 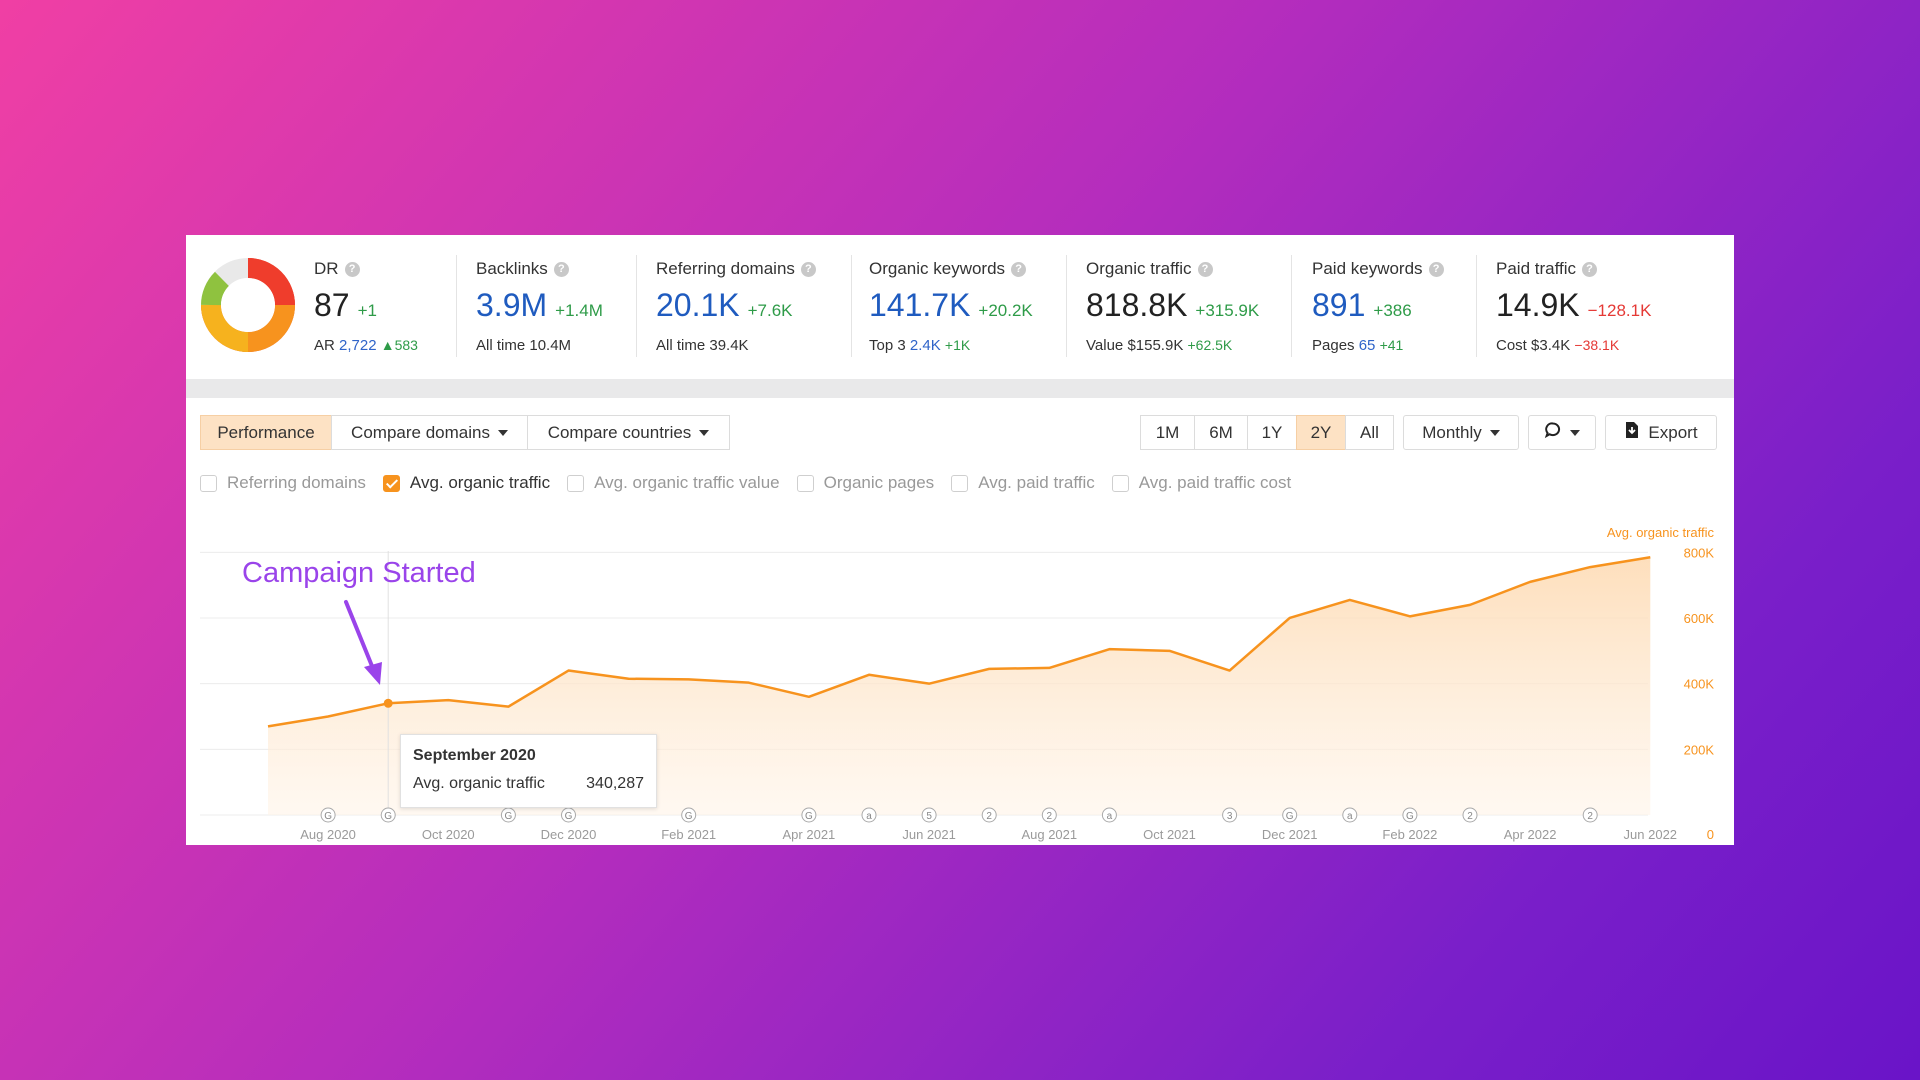 I want to click on metric-delta: +1.4M, so click(x=579, y=310).